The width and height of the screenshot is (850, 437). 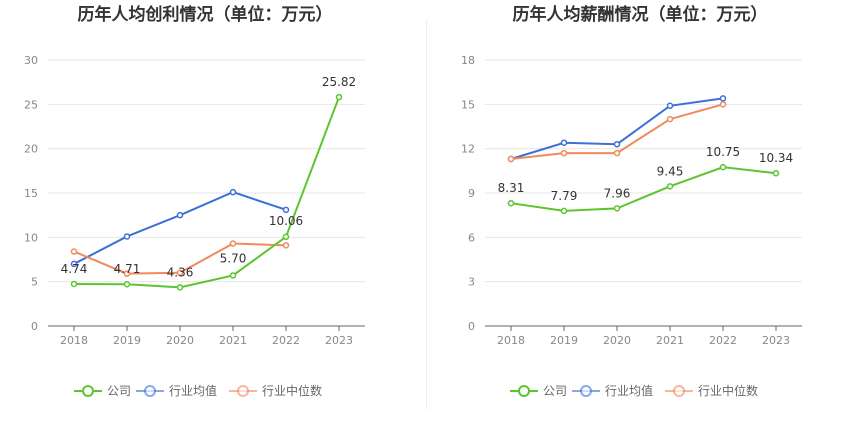 I want to click on chart-title: 历年人均薪酬情况（单位：万元）, so click(x=640, y=14).